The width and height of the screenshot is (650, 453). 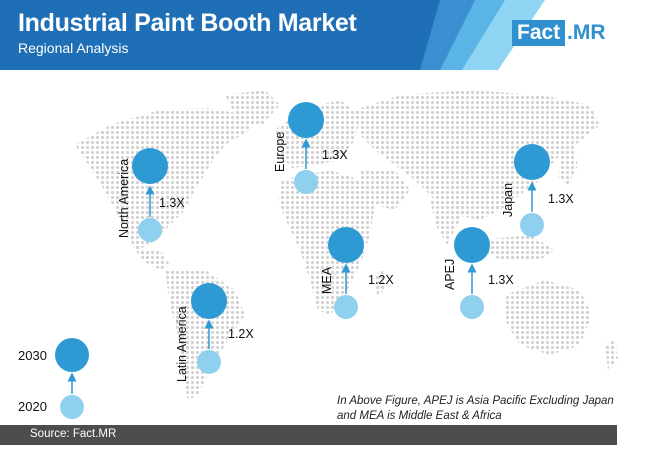 I want to click on legend-label-2030: 2030, so click(x=32, y=355).